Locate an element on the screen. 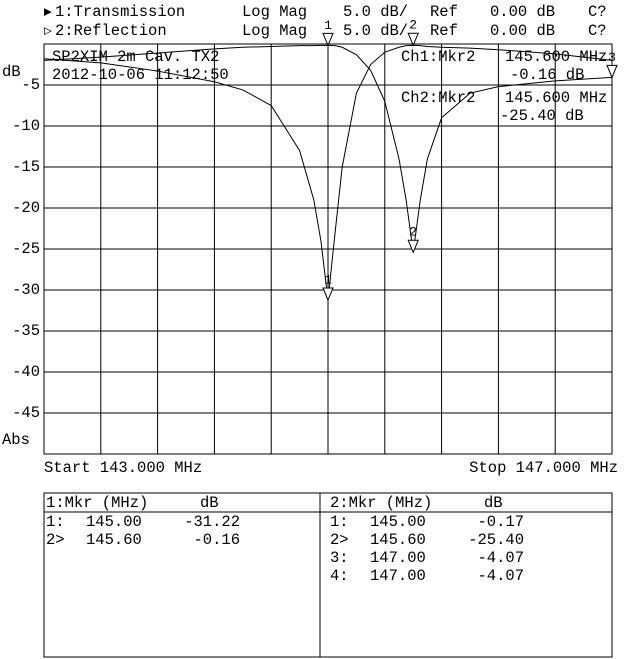 The width and height of the screenshot is (640, 659). table-title: 1:Mkr (MHz) is located at coordinates (97, 503).